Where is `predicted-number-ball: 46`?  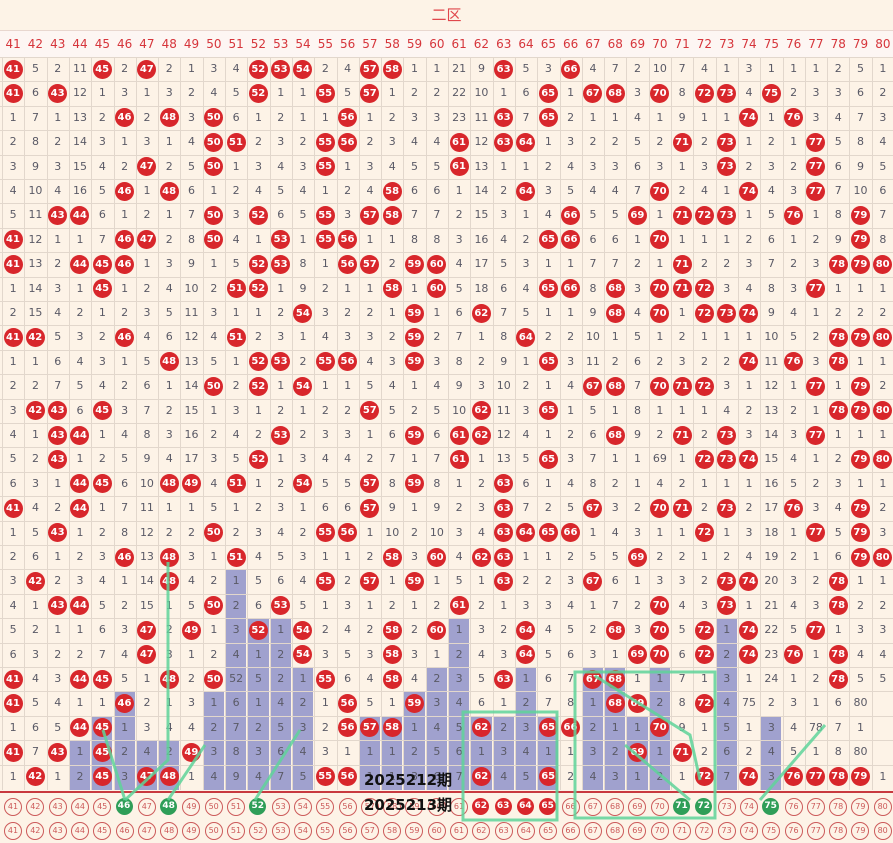
predicted-number-ball: 46 is located at coordinates (124, 806).